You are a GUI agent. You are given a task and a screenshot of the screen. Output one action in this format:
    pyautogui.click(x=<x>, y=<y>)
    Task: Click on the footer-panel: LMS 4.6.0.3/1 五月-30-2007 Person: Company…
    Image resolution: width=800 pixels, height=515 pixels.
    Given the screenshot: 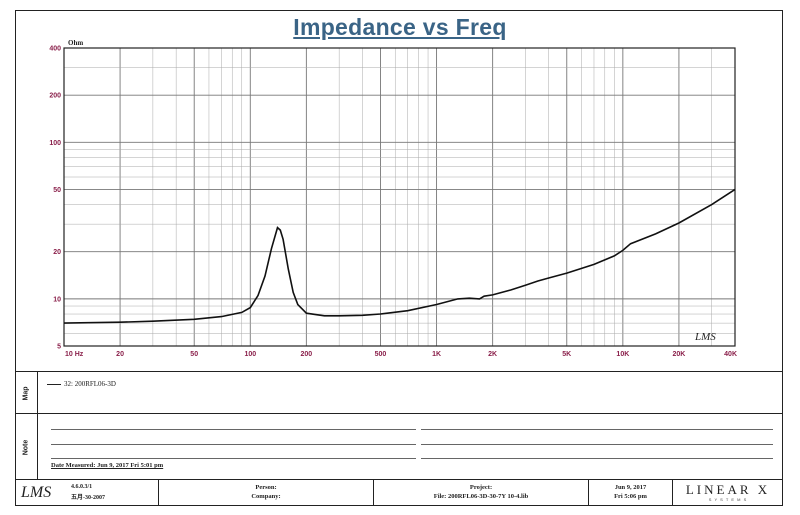 What is the action you would take?
    pyautogui.click(x=399, y=492)
    